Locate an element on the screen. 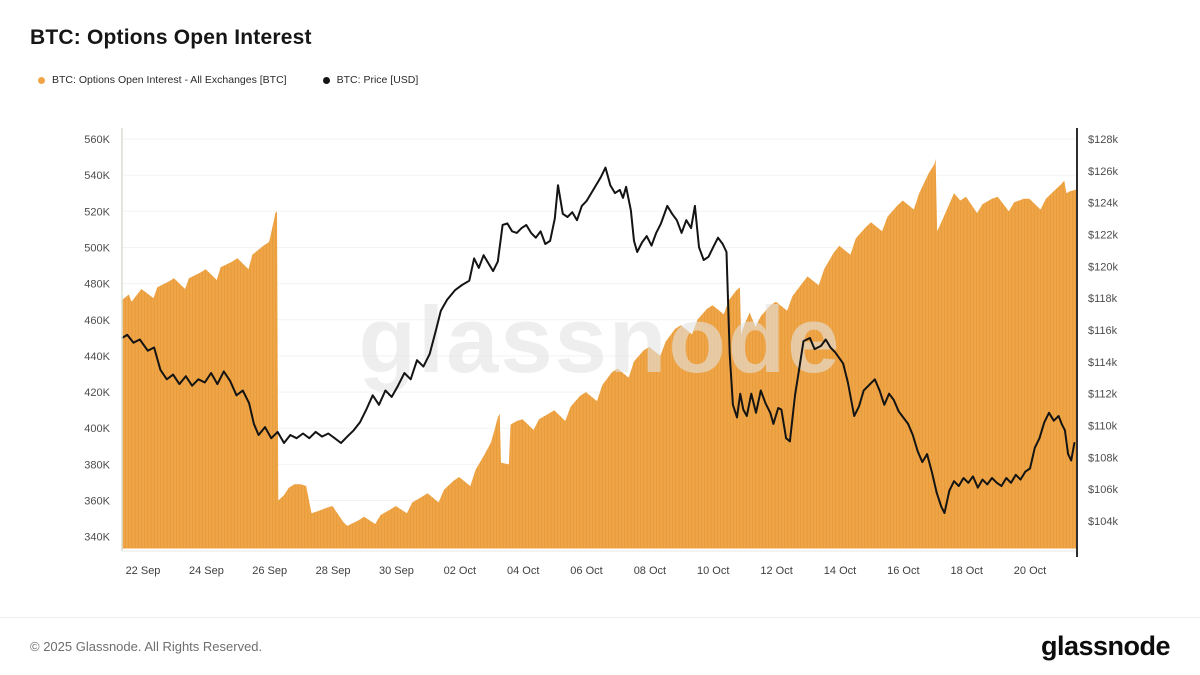 This screenshot has width=1200, height=675. x-tick-label: 24 Sep is located at coordinates (206, 571).